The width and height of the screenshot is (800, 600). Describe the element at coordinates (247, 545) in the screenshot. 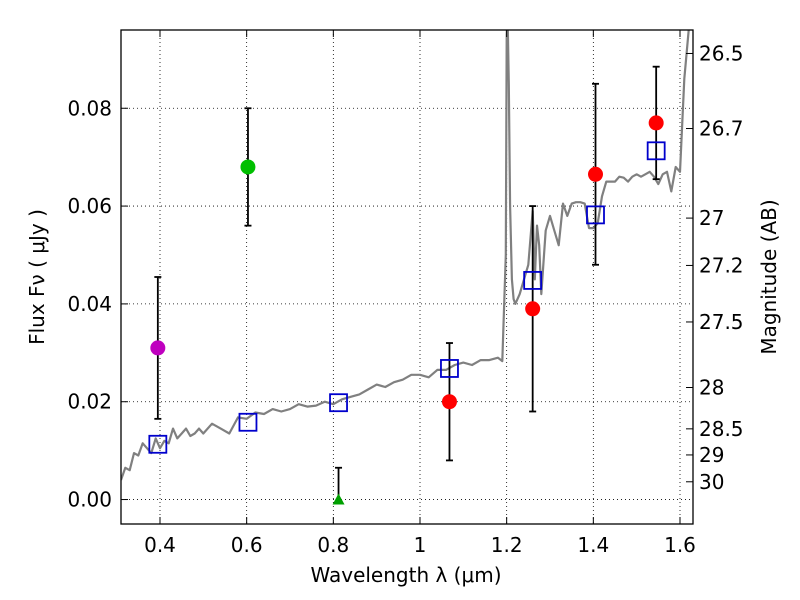

I see `x-tick-label: 0.6` at that location.